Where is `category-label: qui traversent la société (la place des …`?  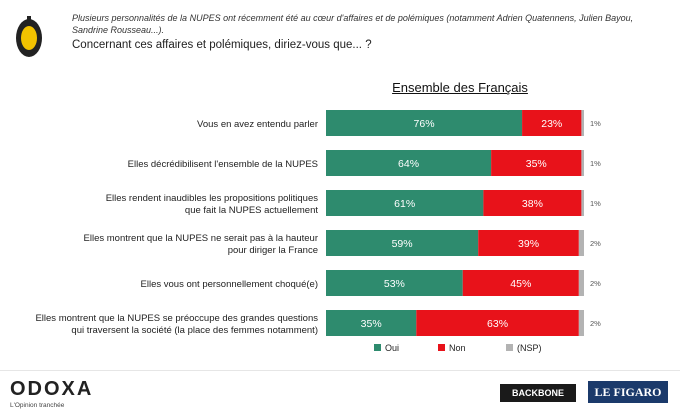 category-label: qui traversent la société (la place des … is located at coordinates (194, 330).